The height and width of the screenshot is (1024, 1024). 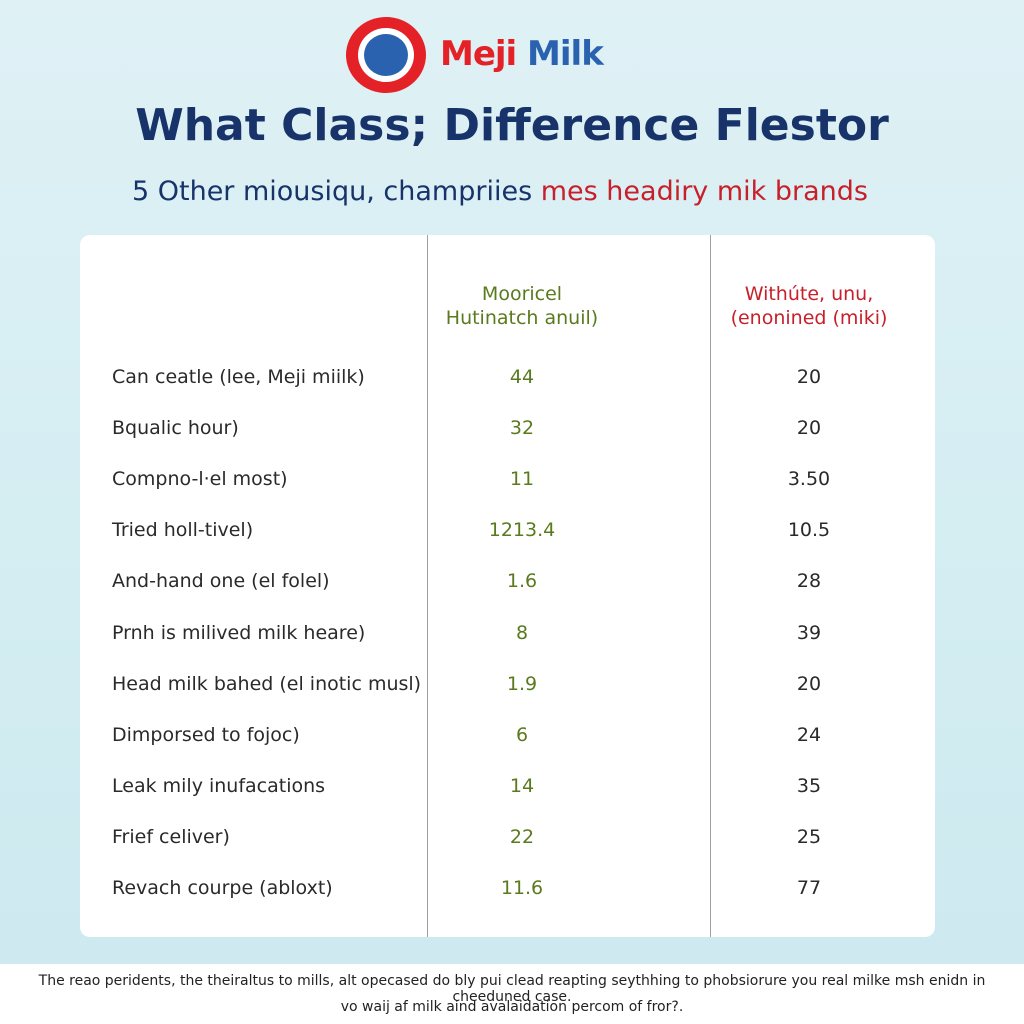 I want to click on cell-value: 1.6, so click(x=522, y=581).